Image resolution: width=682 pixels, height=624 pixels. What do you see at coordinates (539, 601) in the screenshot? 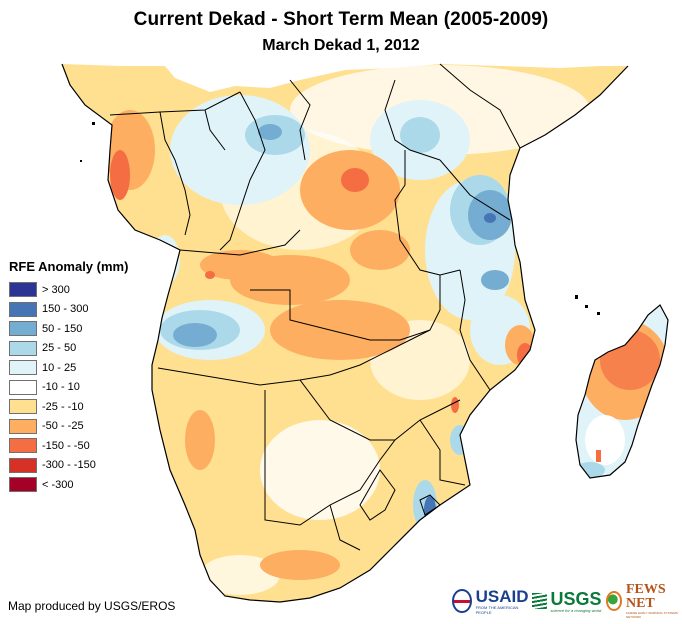
I see `usgs-mark-icon` at bounding box center [539, 601].